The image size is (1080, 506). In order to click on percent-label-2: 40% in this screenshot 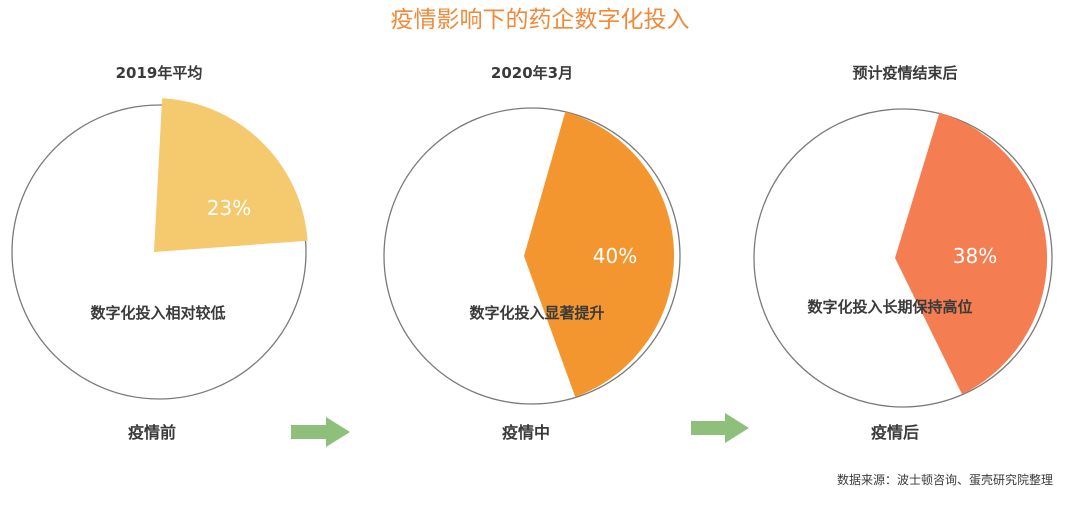, I will do `click(615, 256)`.